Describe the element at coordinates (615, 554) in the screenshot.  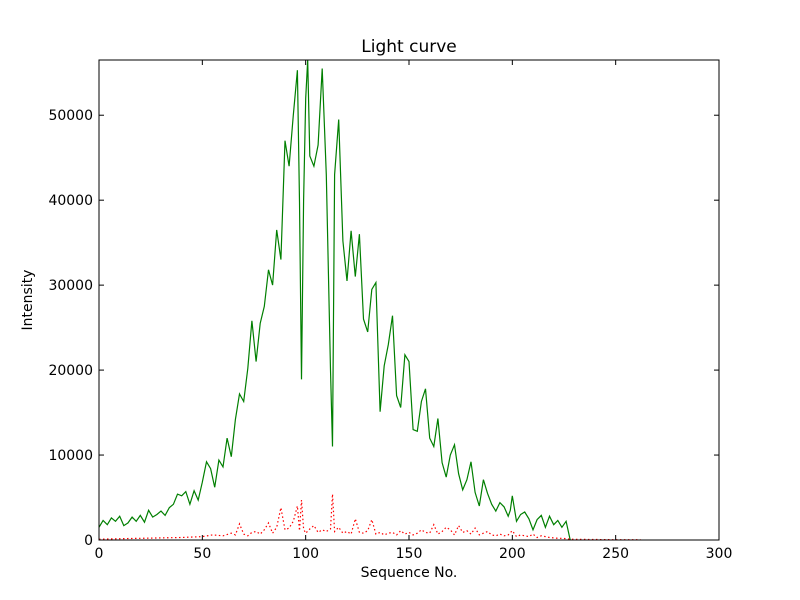
I see `x-tick-label: 250` at that location.